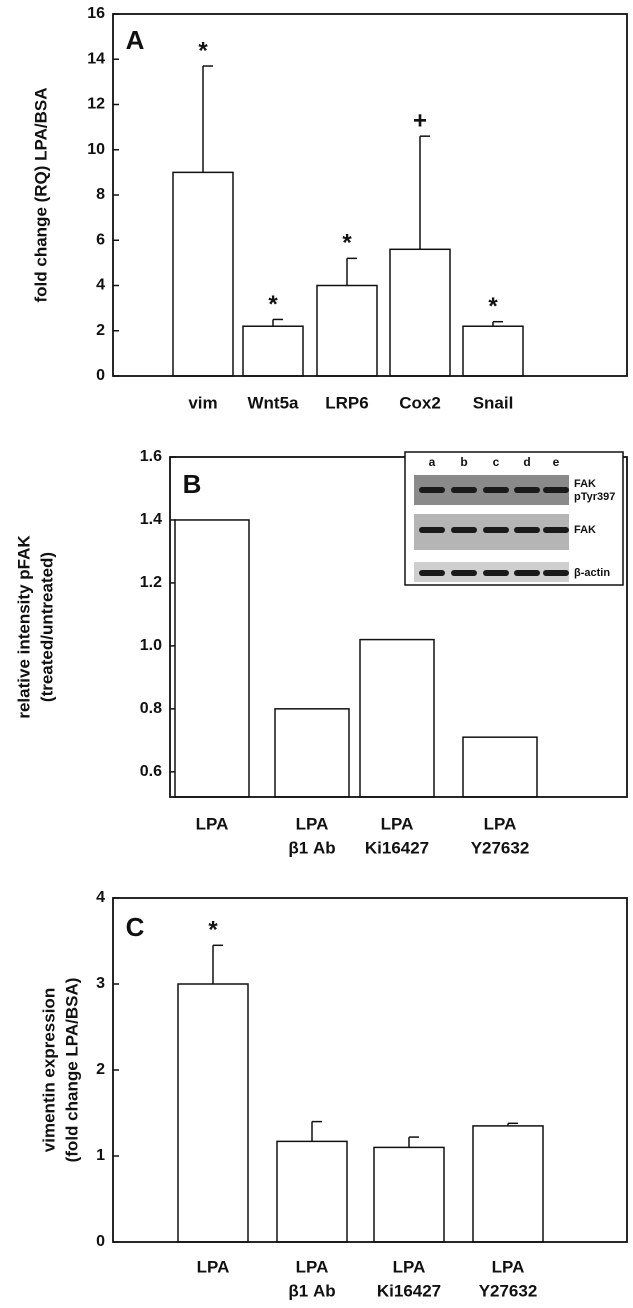 The width and height of the screenshot is (633, 1308). I want to click on x-tick-label: Cox2, so click(420, 402).